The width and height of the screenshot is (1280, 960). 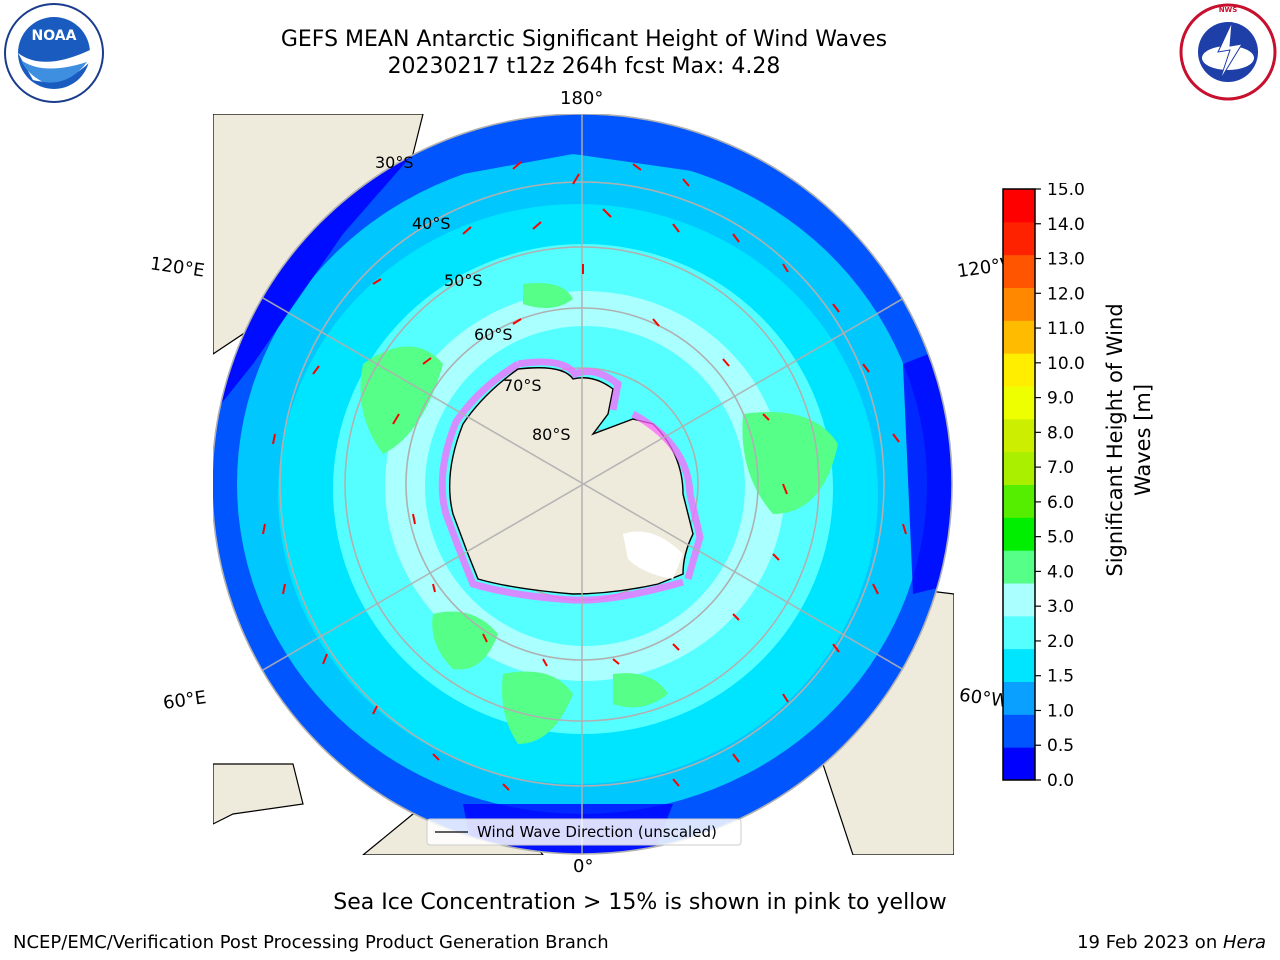 What do you see at coordinates (1066, 364) in the screenshot?
I see `colorbar-tick-label: 10.0` at bounding box center [1066, 364].